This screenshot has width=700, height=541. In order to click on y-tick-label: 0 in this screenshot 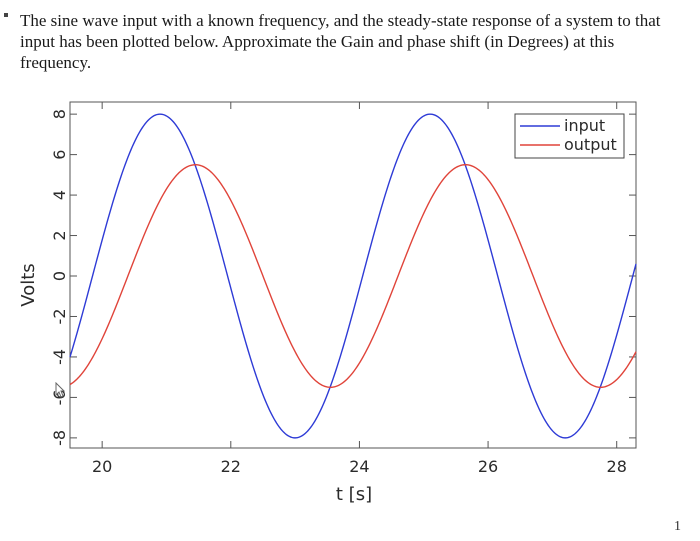, I will do `click(59, 276)`.